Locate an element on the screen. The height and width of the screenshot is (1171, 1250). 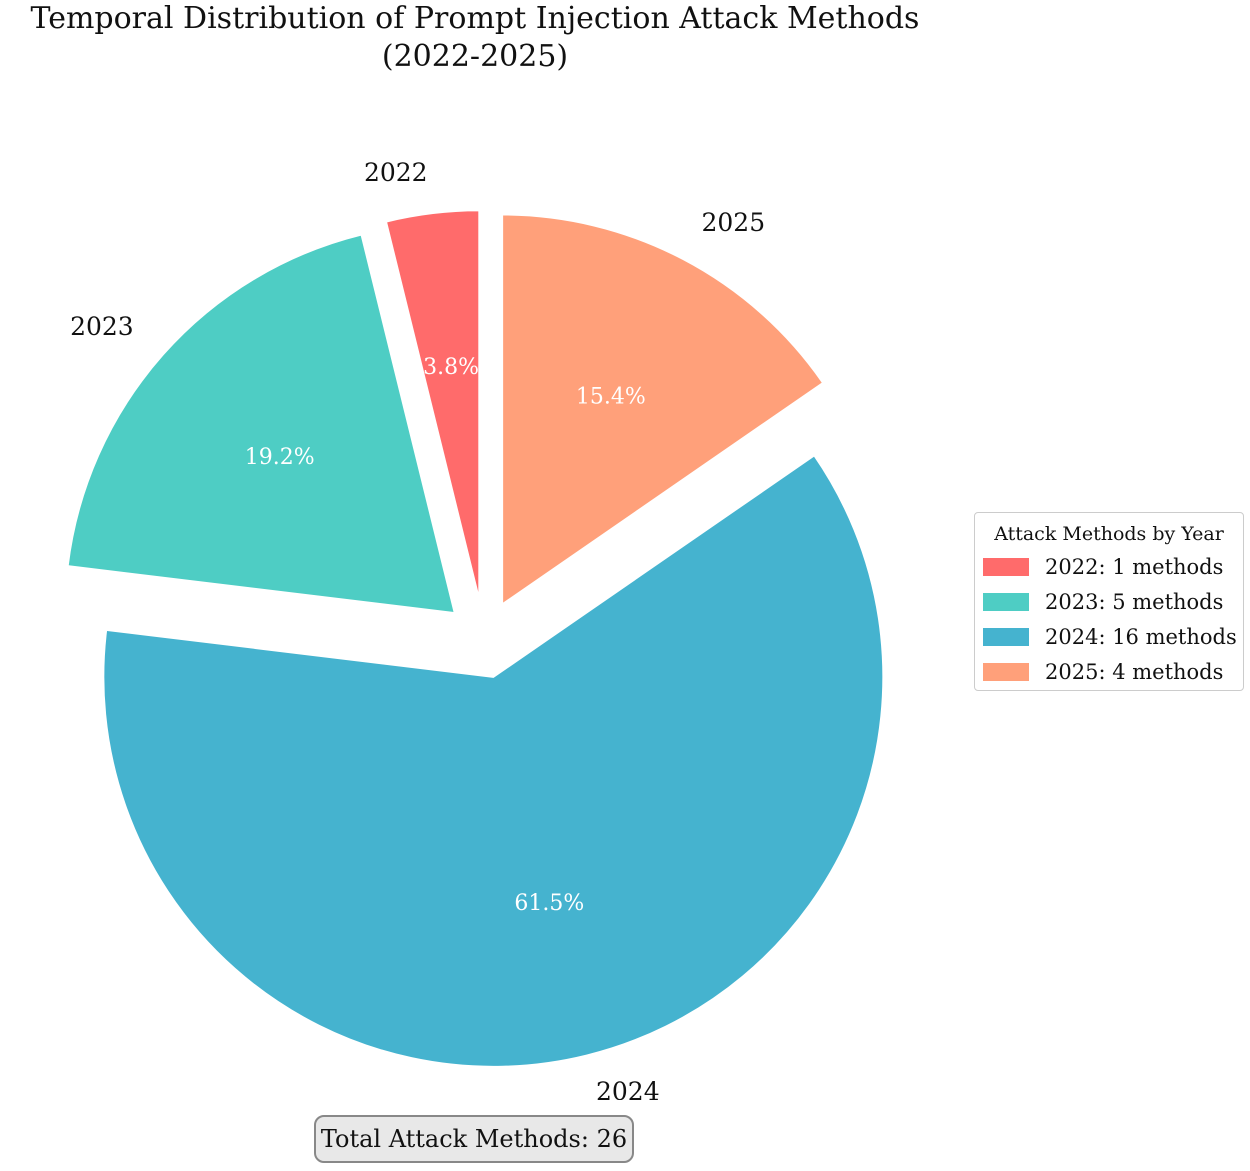
slice-label-2022: 2022 is located at coordinates (396, 172).